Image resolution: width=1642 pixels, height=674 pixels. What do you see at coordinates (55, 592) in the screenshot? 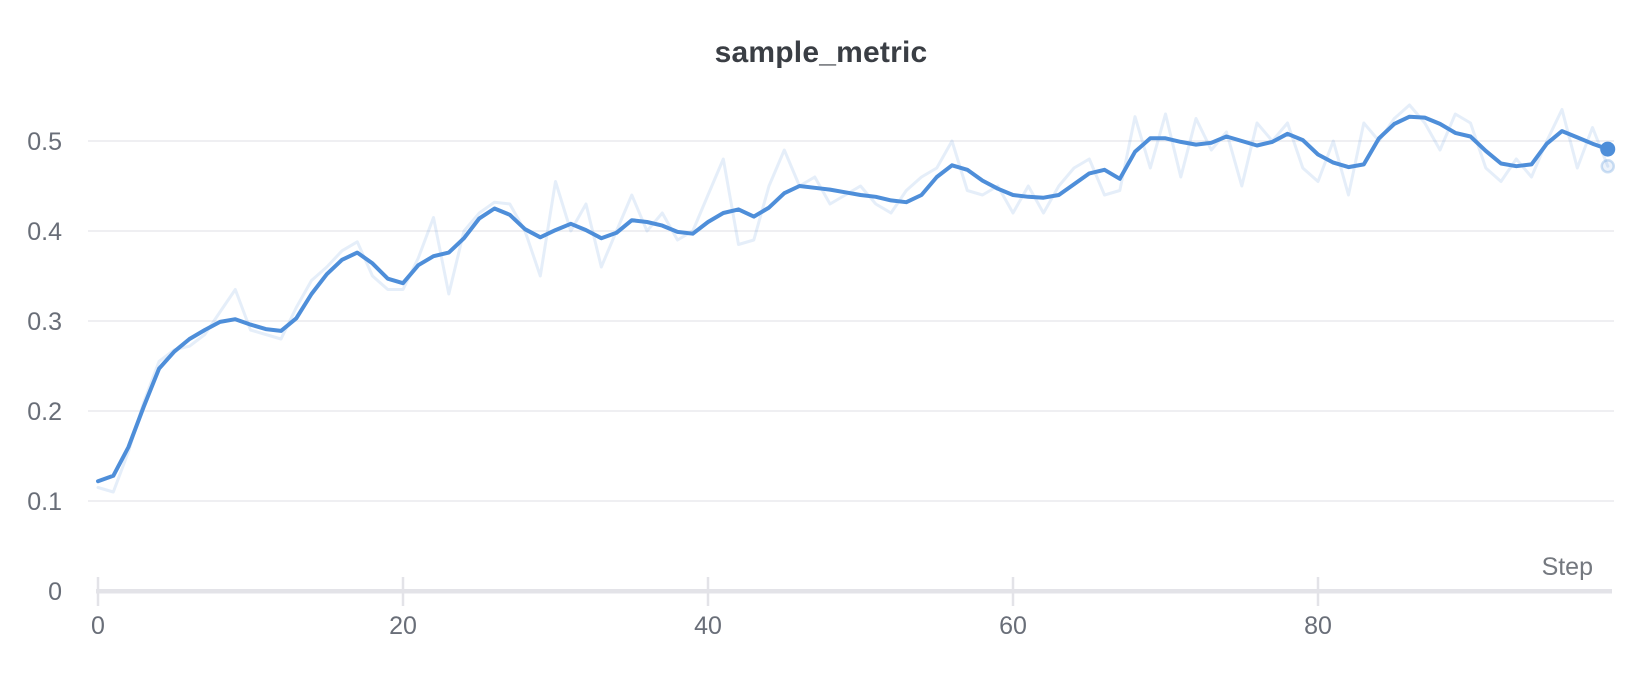
I see `y-tick-label: 0` at bounding box center [55, 592].